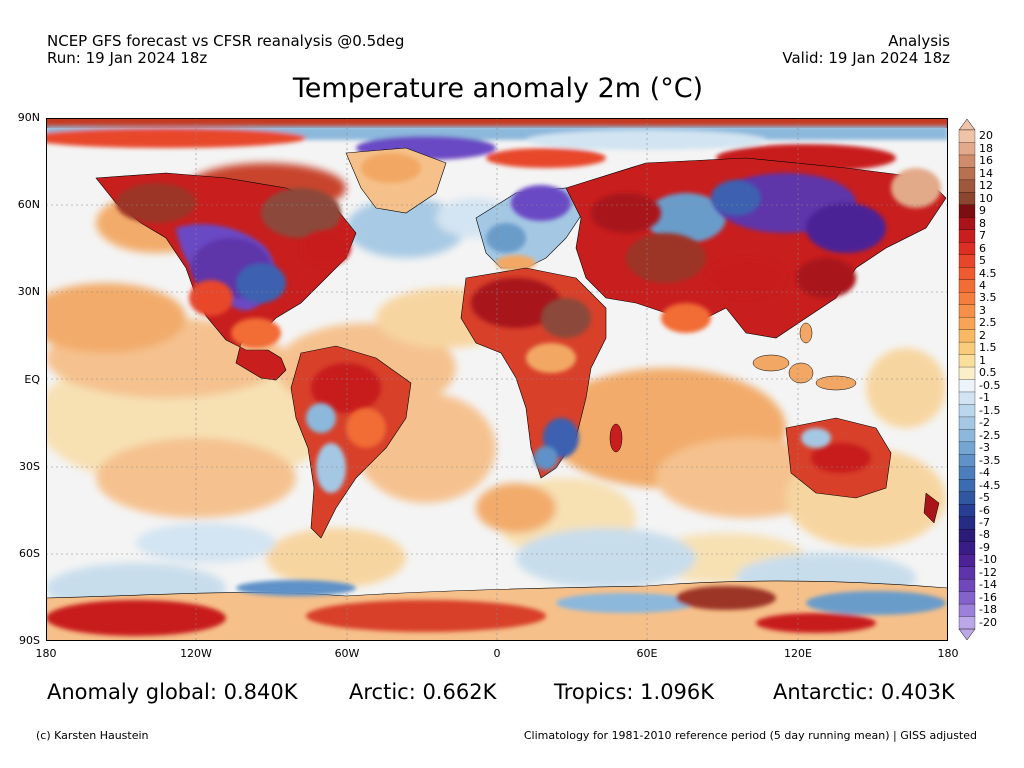 Image resolution: width=1024 pixels, height=768 pixels. What do you see at coordinates (988, 572) in the screenshot?
I see `colorbar-label: -12` at bounding box center [988, 572].